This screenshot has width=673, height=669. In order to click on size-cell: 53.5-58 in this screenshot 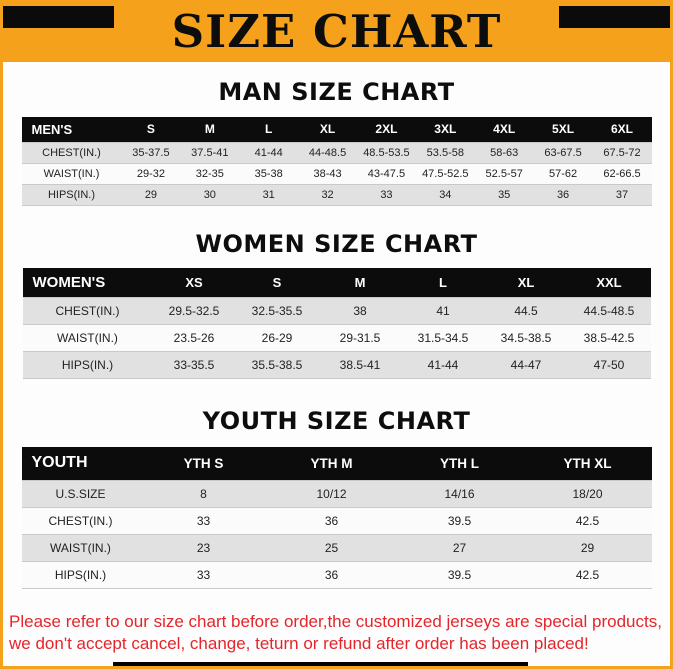, I will do `click(445, 152)`.